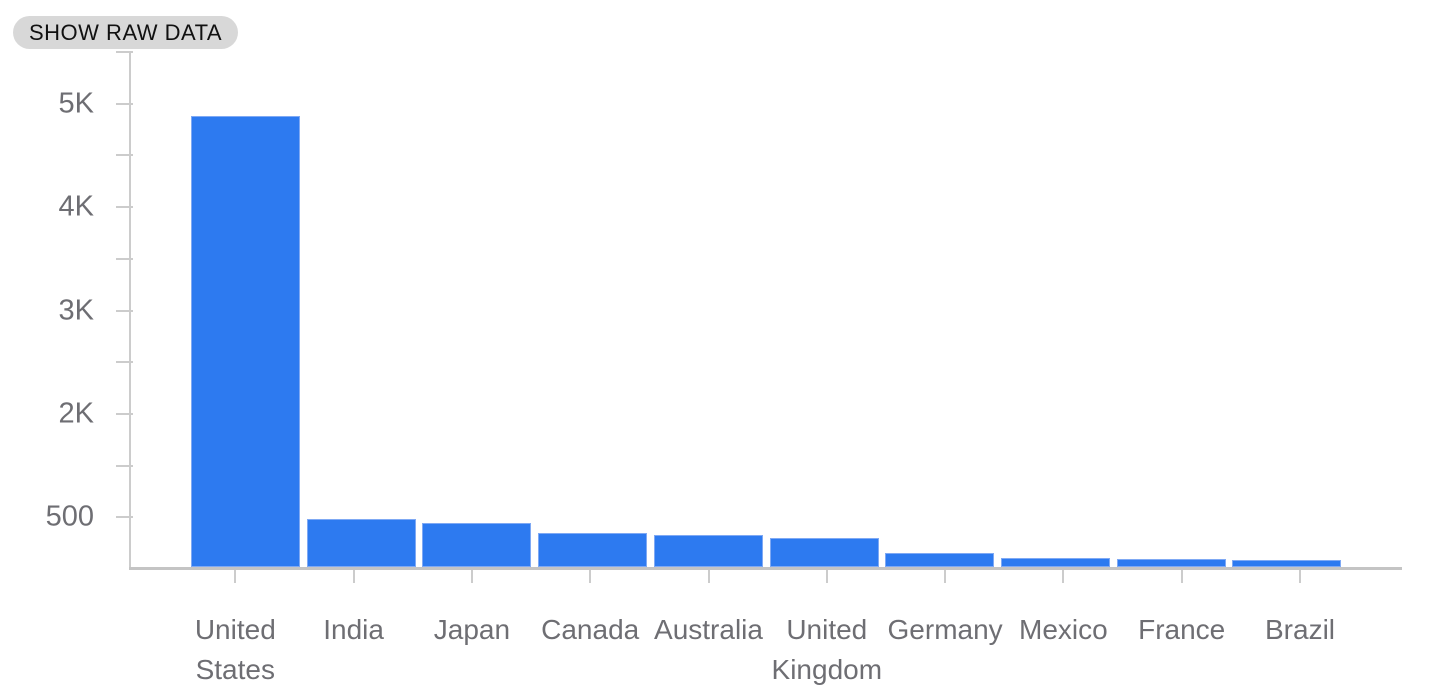 The image size is (1442, 698). I want to click on x-axis-label: Canada, so click(590, 629).